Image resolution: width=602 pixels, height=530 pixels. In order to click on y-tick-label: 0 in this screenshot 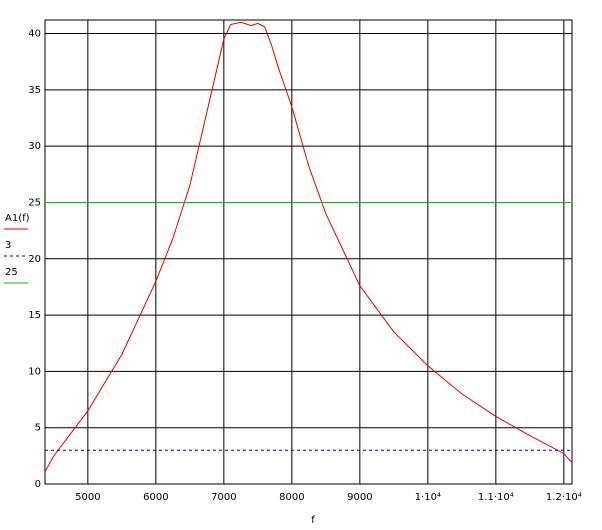, I will do `click(38, 484)`.